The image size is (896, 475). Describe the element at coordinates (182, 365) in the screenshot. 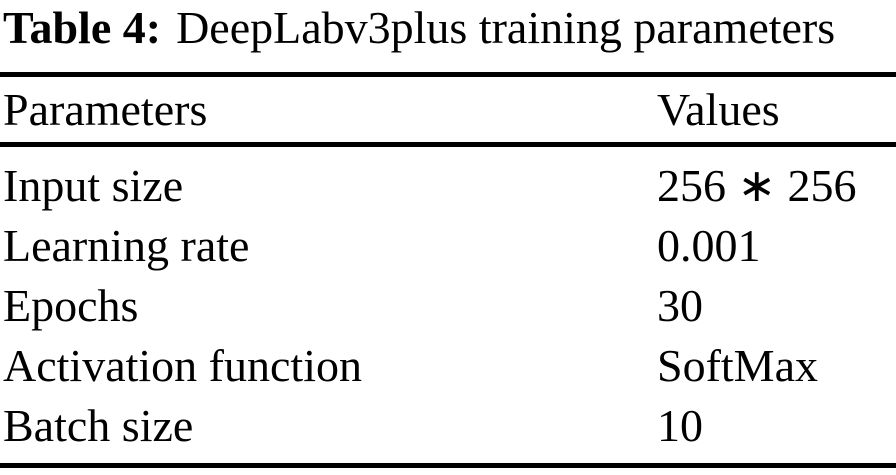

I see `parameter-cell: Activation function` at that location.